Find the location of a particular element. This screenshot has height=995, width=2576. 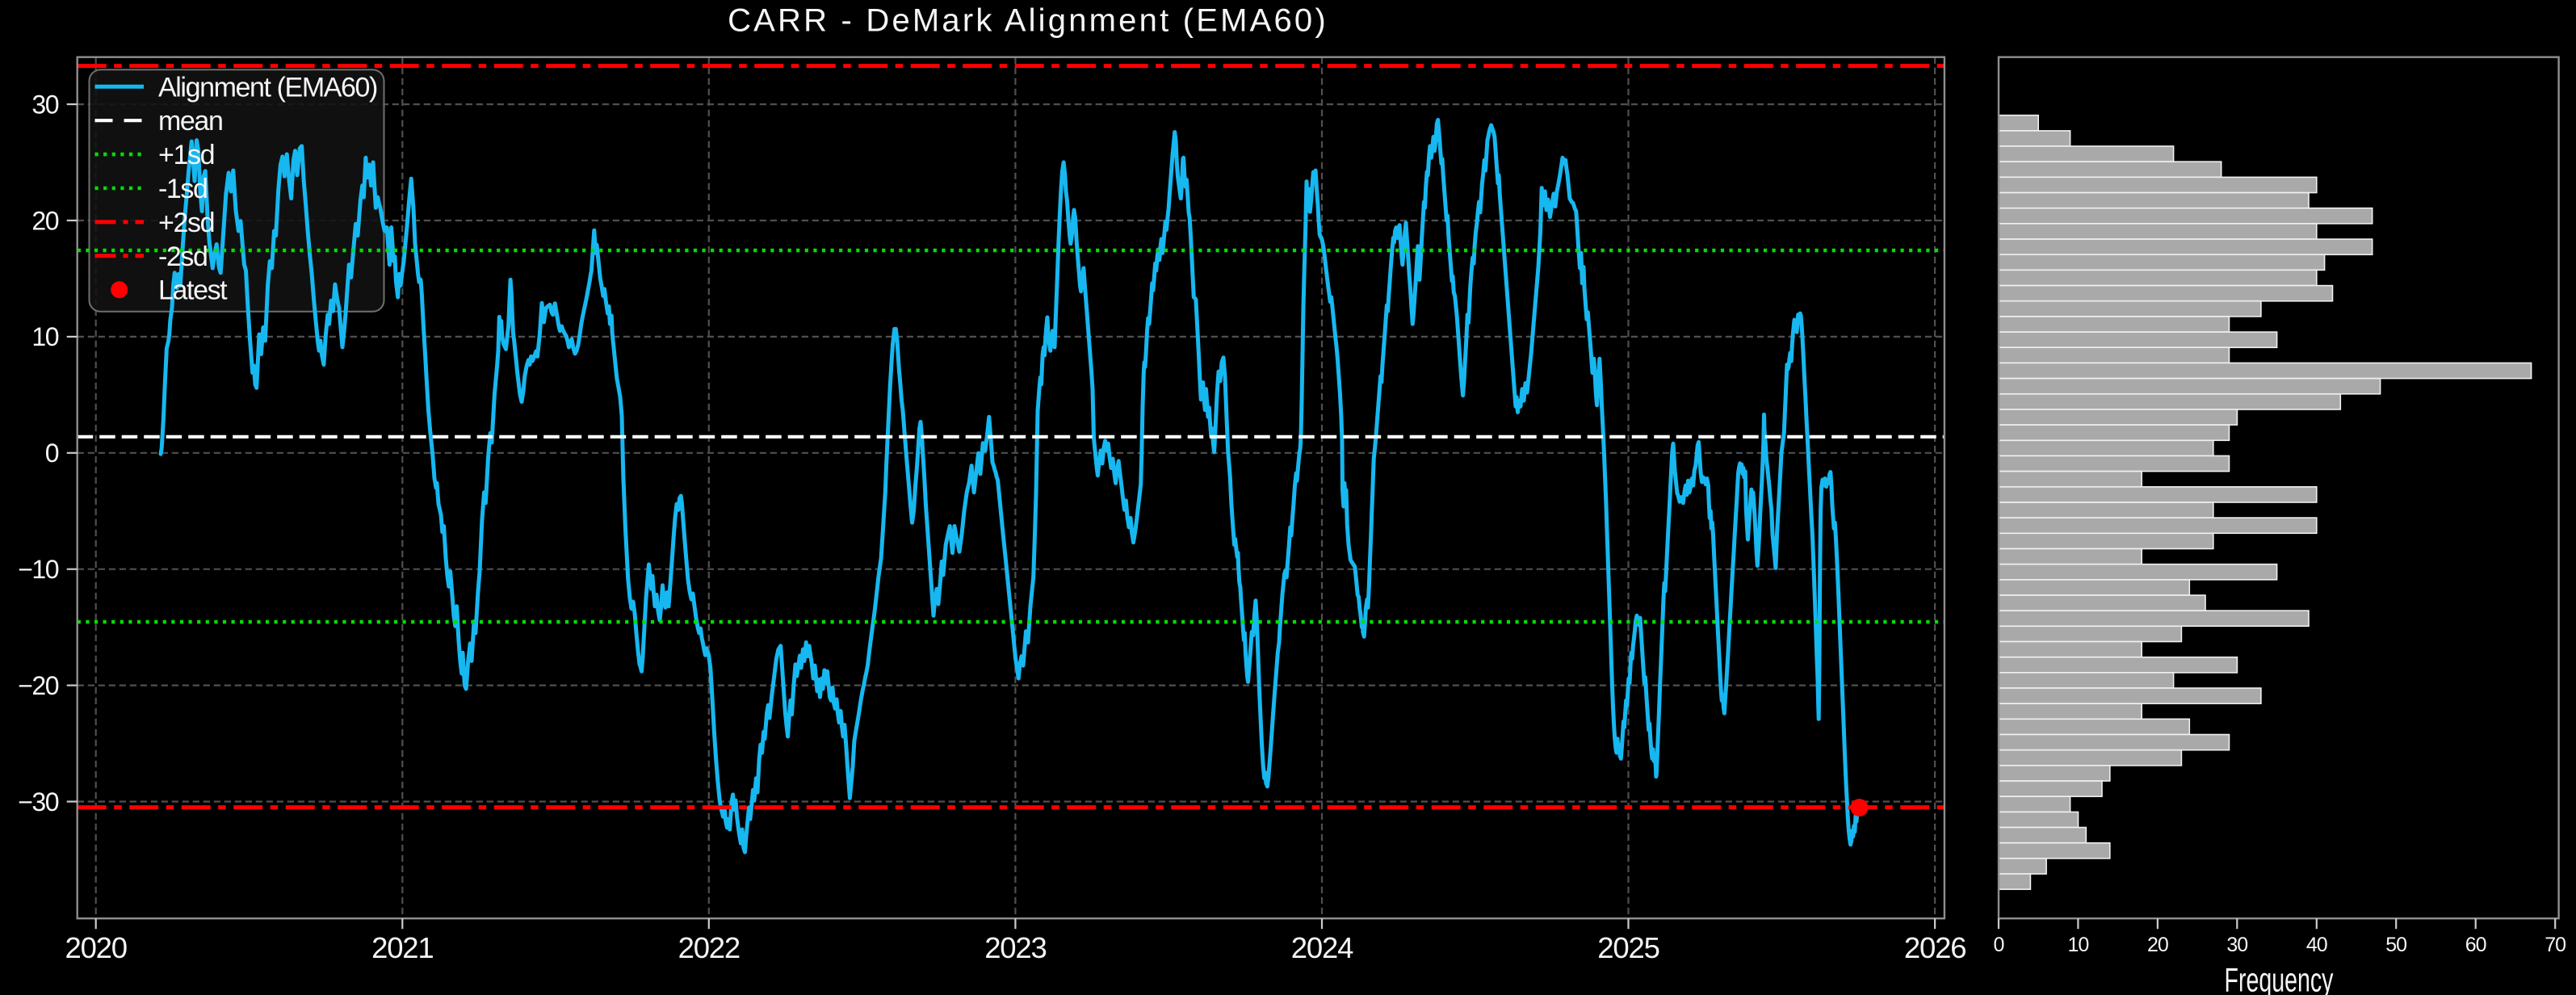

svg-text: Frequency is located at coordinates (2279, 977).